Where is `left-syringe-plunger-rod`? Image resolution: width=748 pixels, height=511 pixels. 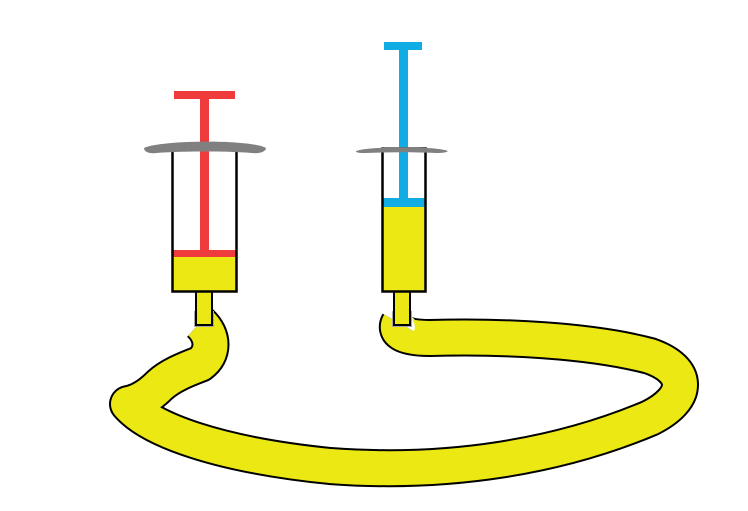
left-syringe-plunger-rod is located at coordinates (204, 173).